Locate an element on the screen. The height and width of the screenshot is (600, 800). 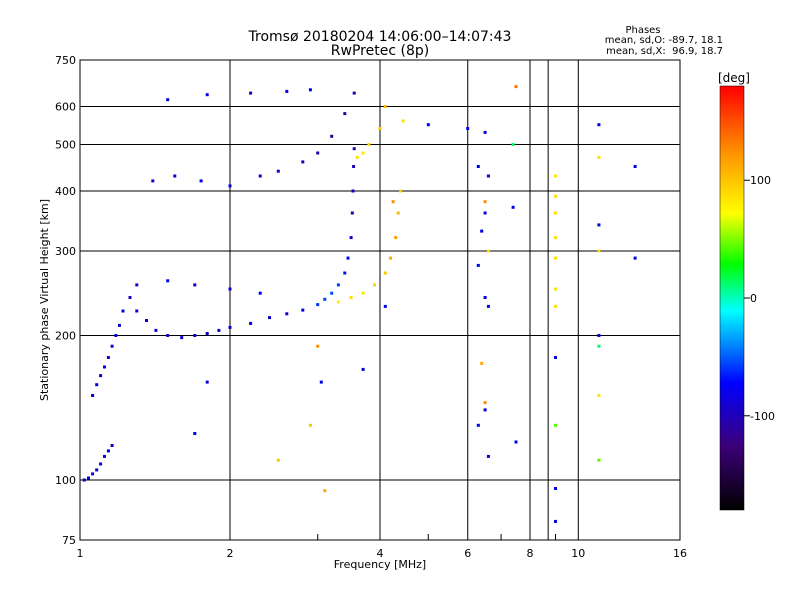
y-tick-label: 75 is located at coordinates (69, 540).